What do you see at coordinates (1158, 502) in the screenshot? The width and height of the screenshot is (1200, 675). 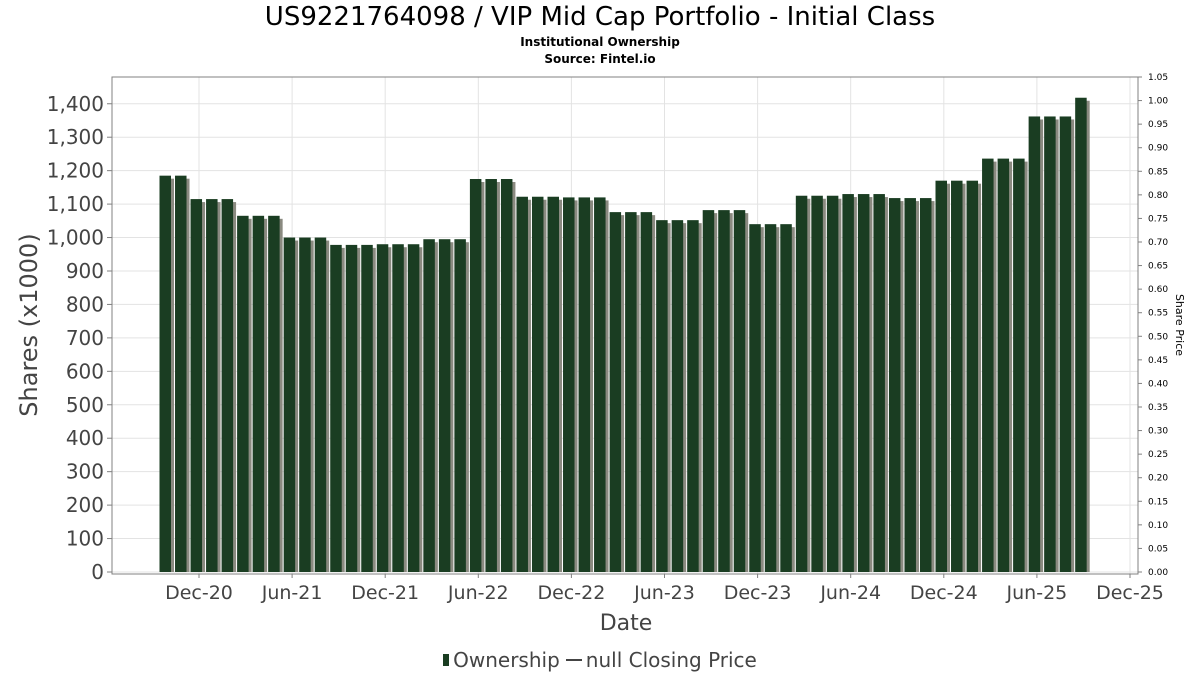 I see `y2-tick-label: 0.15` at bounding box center [1158, 502].